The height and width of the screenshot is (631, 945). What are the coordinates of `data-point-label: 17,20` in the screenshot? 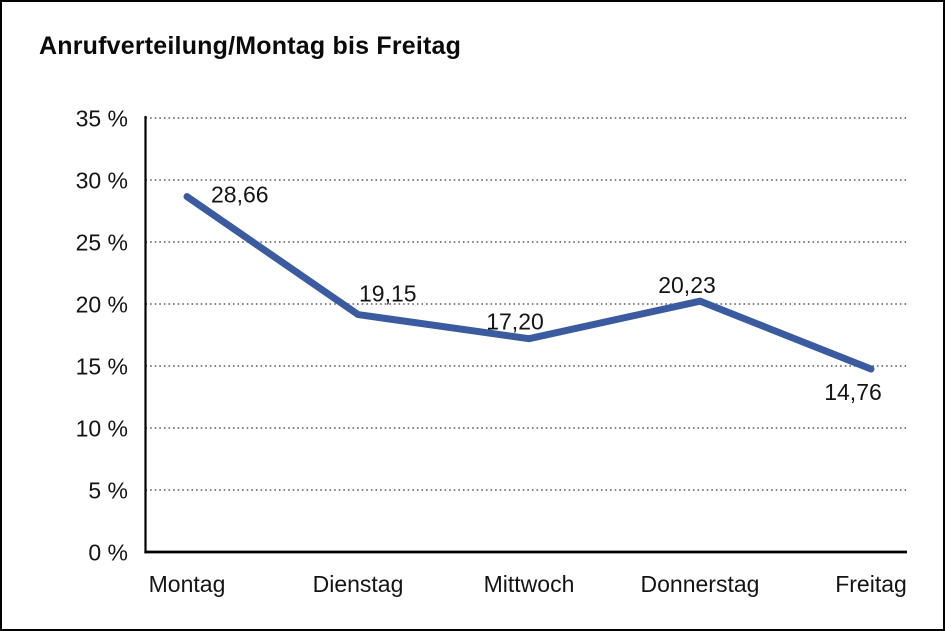 It's located at (515, 322).